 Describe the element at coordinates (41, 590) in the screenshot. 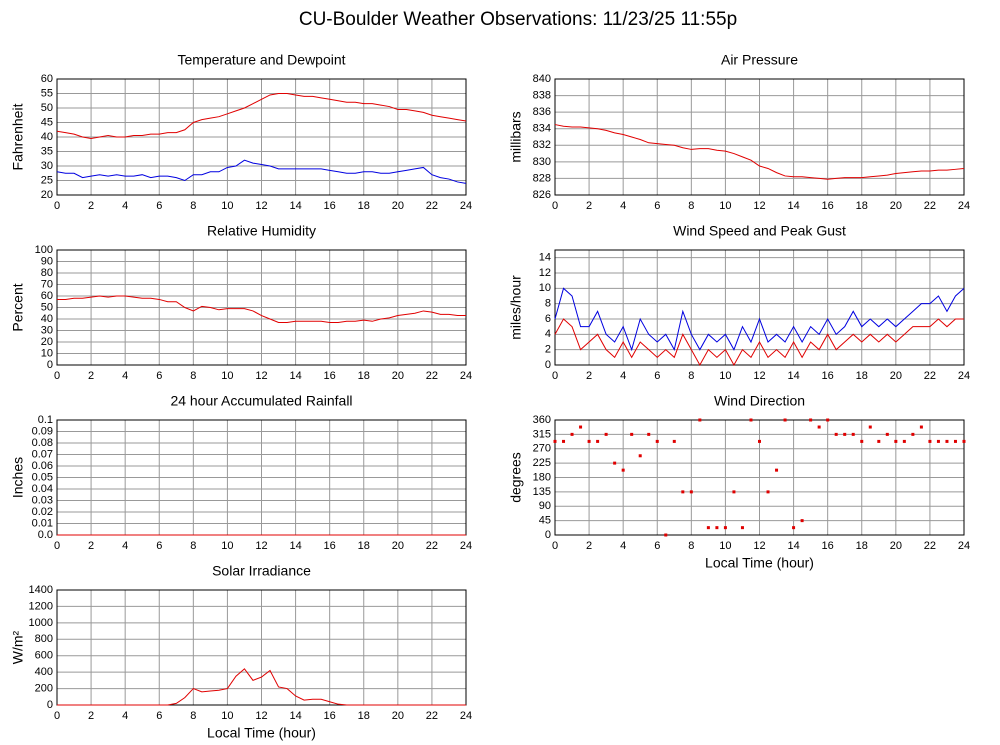

I see `y-tick-label: 1400` at that location.